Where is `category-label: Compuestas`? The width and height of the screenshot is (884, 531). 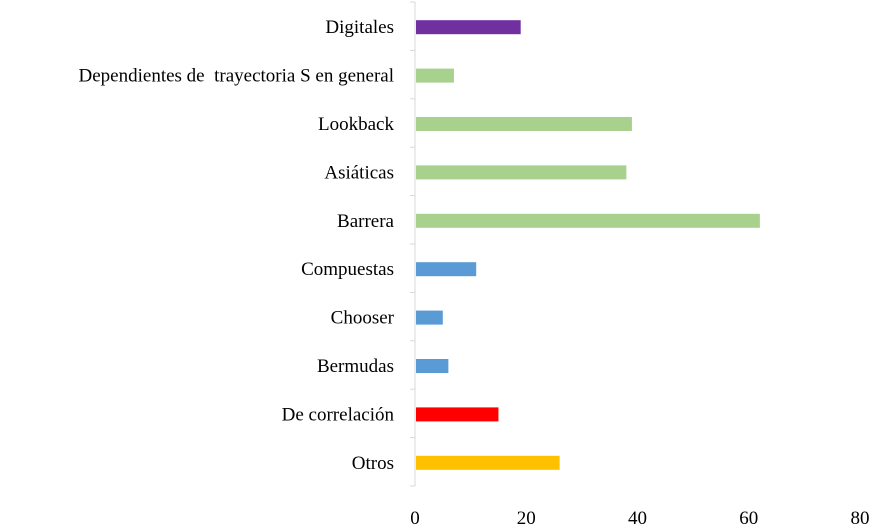
category-label: Compuestas is located at coordinates (347, 269).